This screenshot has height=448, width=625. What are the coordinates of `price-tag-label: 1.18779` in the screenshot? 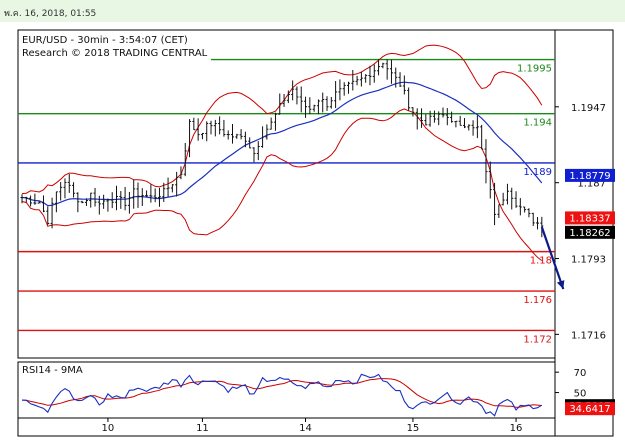 It's located at (589, 176).